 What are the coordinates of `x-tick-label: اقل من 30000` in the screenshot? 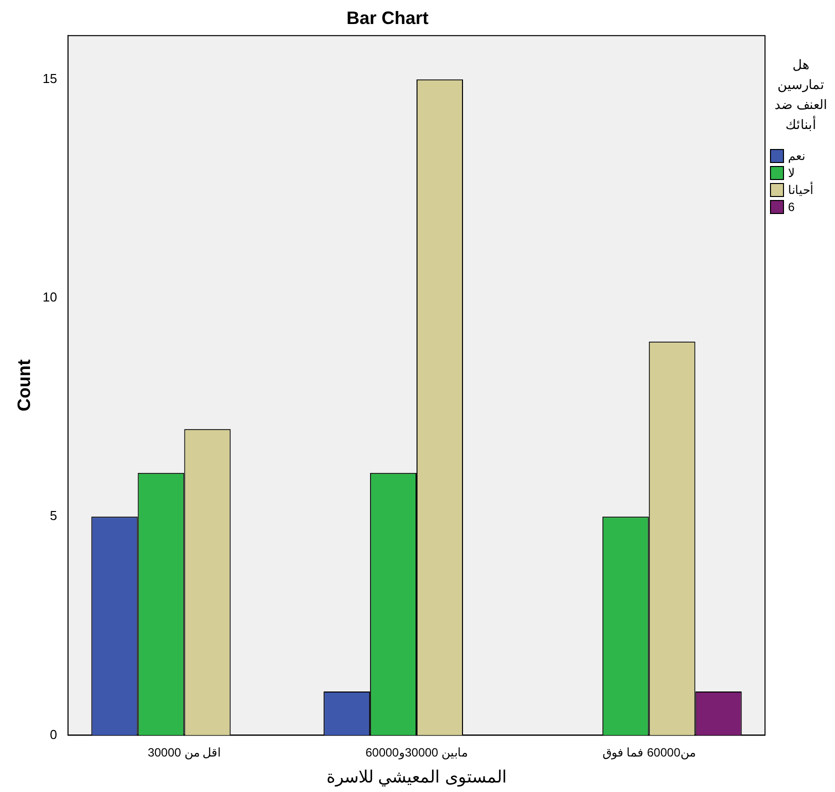 It's located at (184, 753).